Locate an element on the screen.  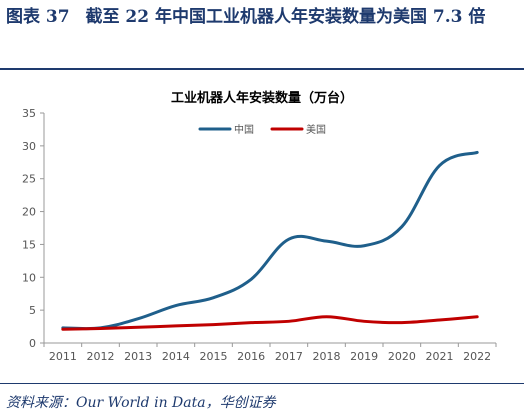
x-tick-label: 2014 is located at coordinates (176, 356).